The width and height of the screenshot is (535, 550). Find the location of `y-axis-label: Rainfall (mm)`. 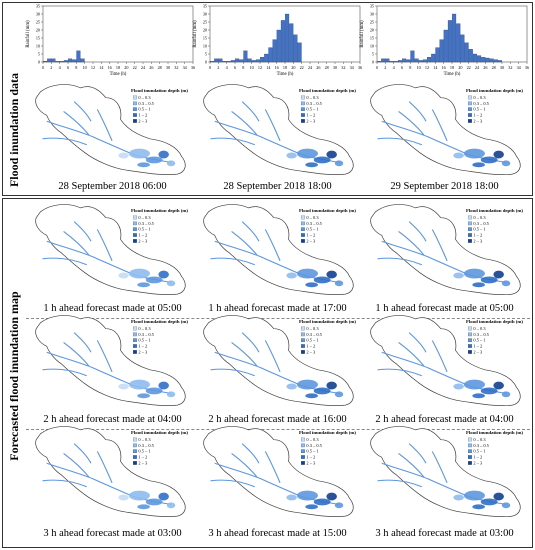

y-axis-label: Rainfall (mm) is located at coordinates (362, 34).